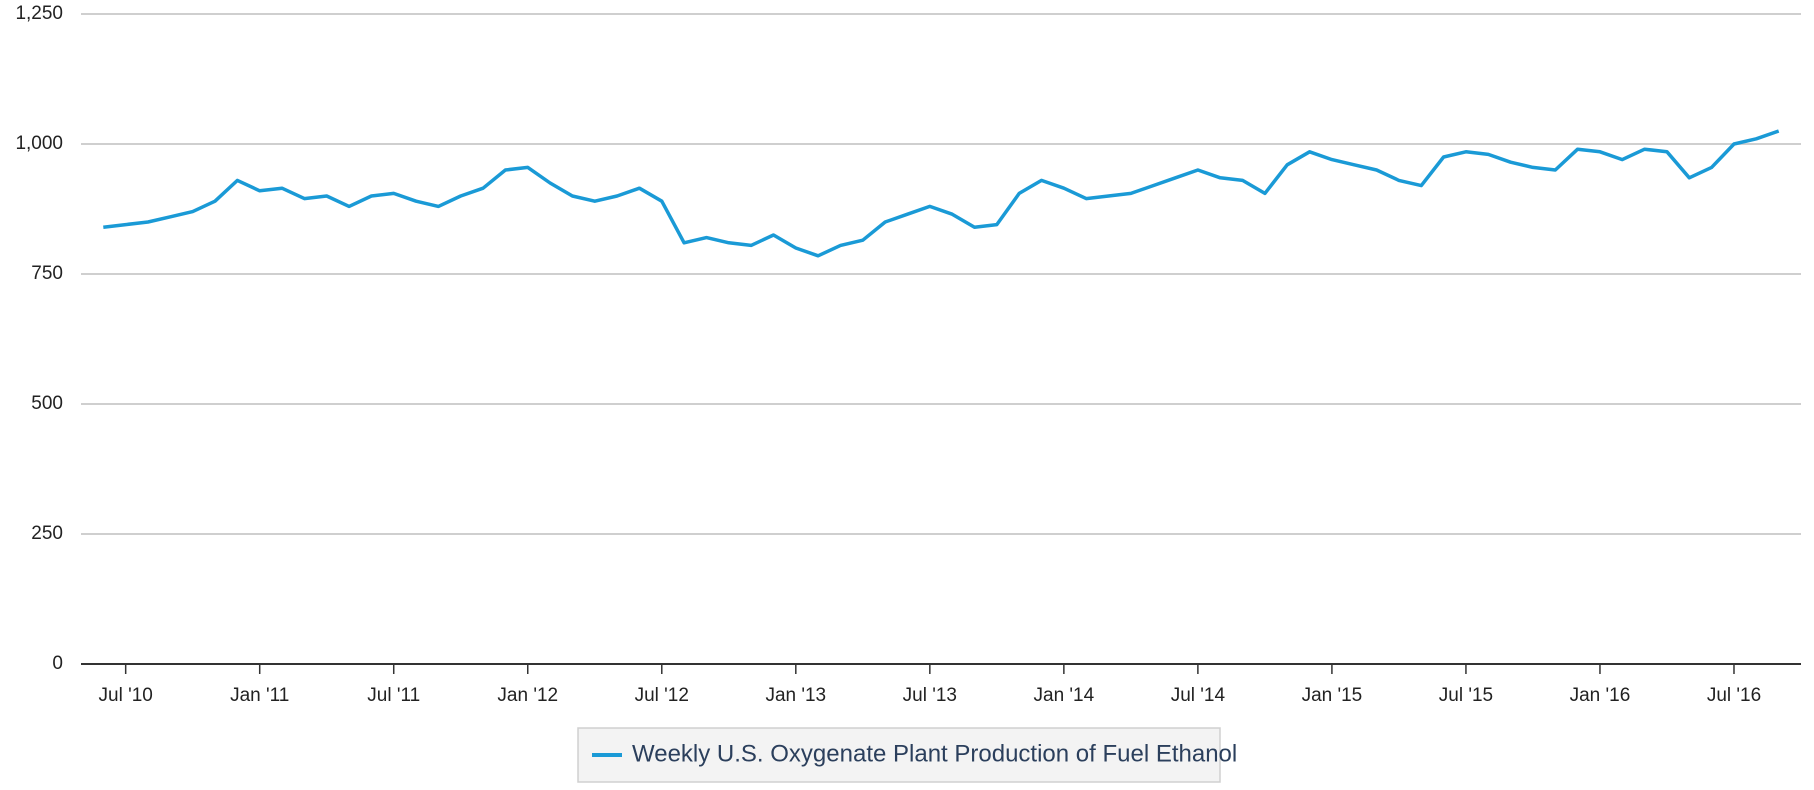 This screenshot has height=790, width=1814. I want to click on y-tick-label: 0, so click(57, 663).